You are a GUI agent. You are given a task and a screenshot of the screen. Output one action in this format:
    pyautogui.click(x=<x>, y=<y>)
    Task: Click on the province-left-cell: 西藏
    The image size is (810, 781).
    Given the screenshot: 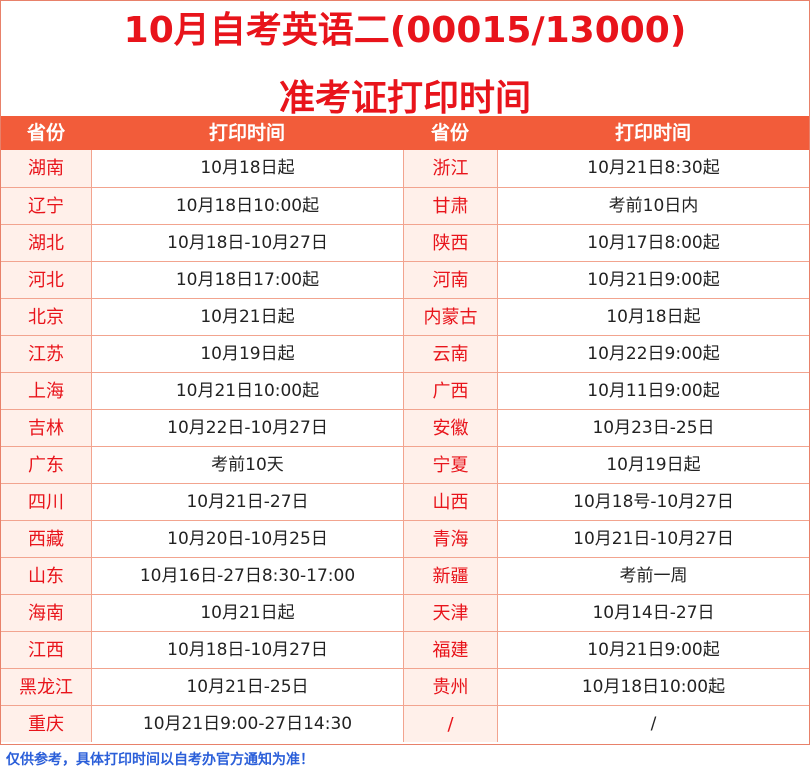 What is the action you would take?
    pyautogui.click(x=46, y=539)
    